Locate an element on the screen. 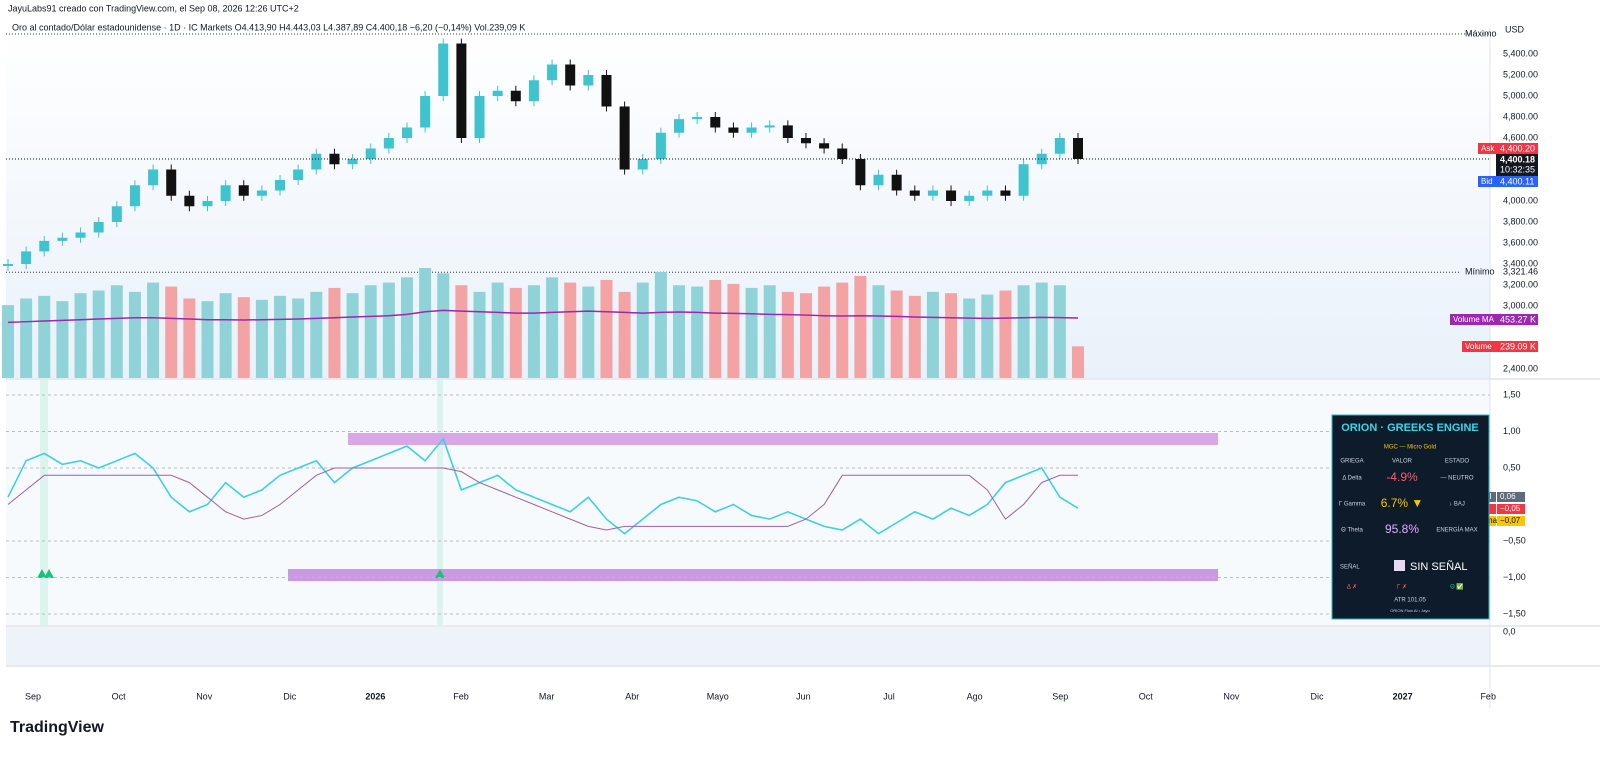  y-tick-label: 5,200.00 is located at coordinates (1520, 74).